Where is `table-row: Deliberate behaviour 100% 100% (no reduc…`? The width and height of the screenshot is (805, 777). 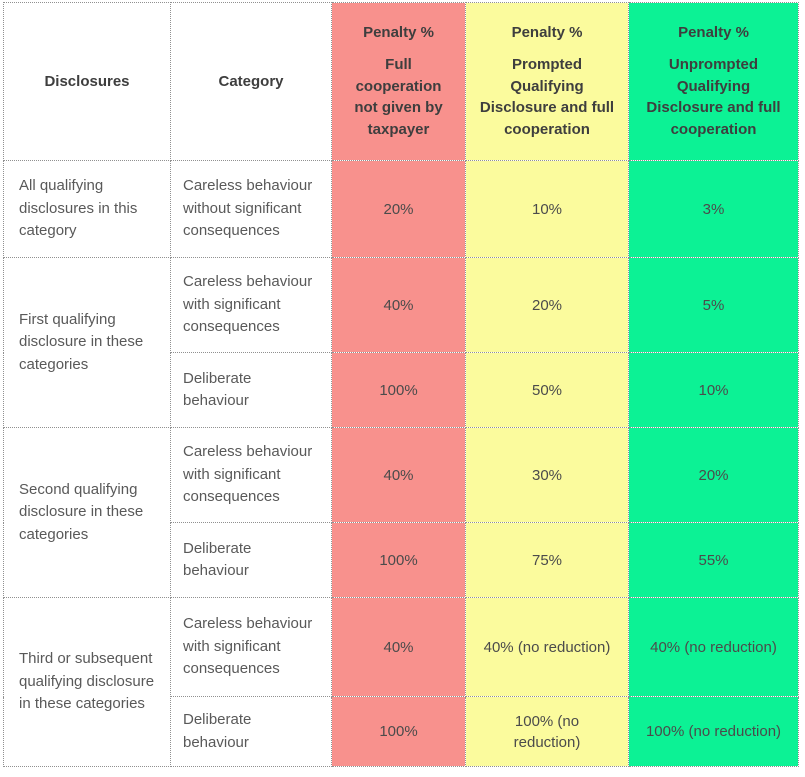 table-row: Deliberate behaviour 100% 100% (no reduc… is located at coordinates (401, 731).